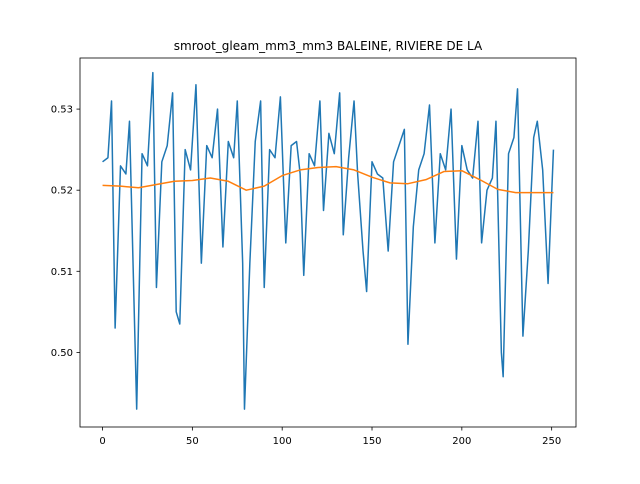 The image size is (640, 484). Describe the element at coordinates (62, 110) in the screenshot. I see `y-tick-label: 0.53` at that location.